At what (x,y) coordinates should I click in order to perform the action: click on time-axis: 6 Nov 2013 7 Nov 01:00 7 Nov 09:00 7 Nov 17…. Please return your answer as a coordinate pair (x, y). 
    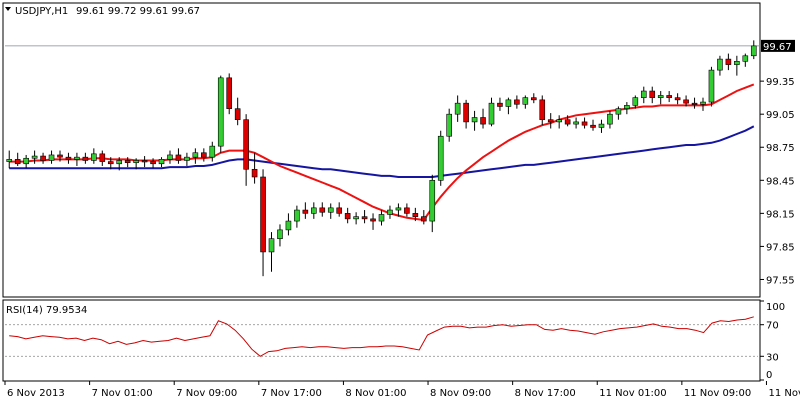
    Looking at the image, I should click on (402, 390).